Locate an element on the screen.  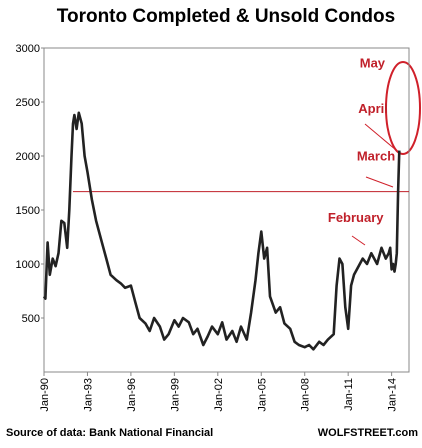
x-tick-label: Jan-96 is located at coordinates (132, 395).